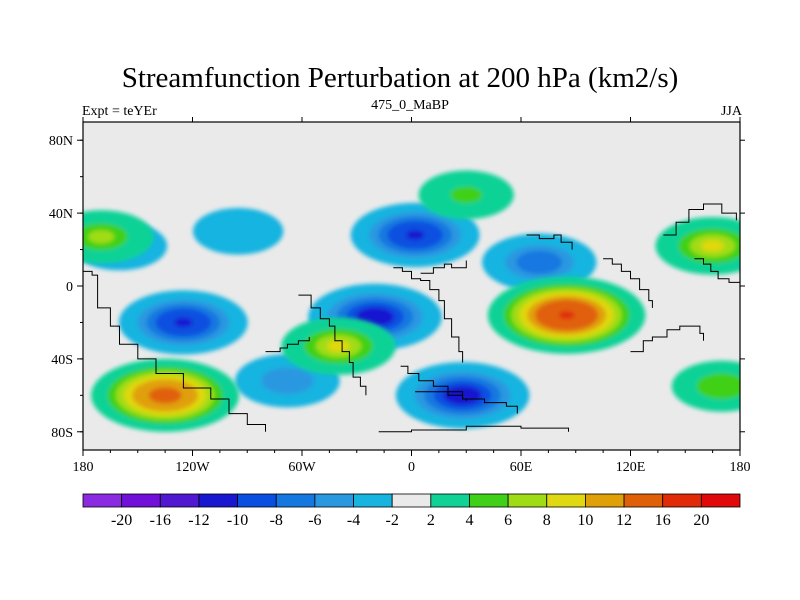 This screenshot has height=600, width=800. I want to click on colorbar-label: 6, so click(508, 520).